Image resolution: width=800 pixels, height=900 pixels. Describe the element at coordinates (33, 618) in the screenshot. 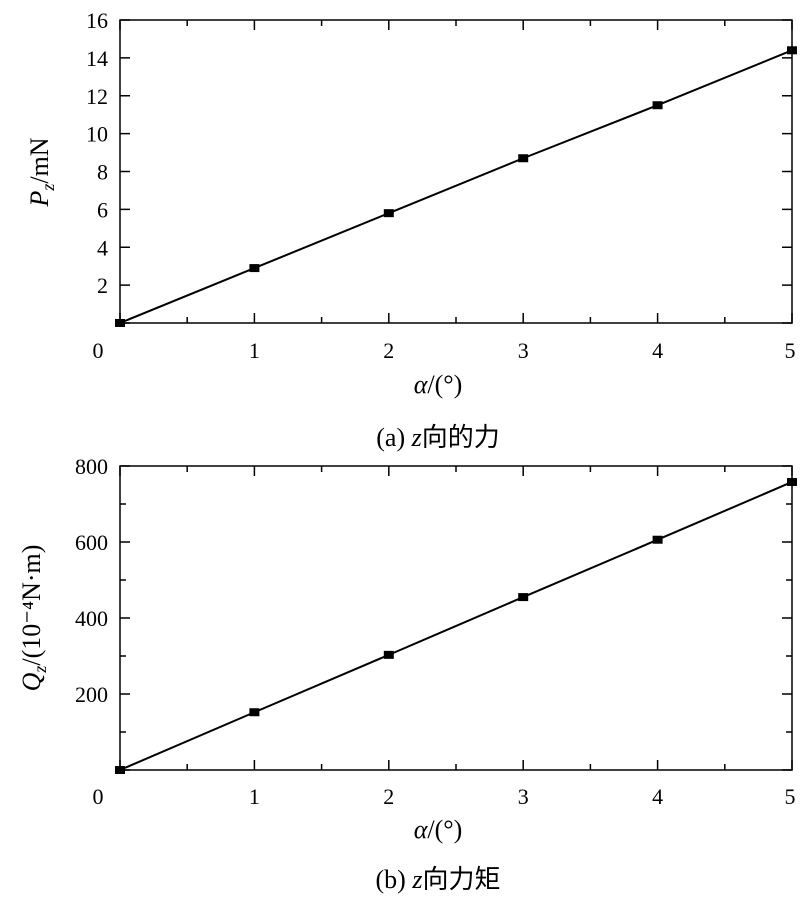

I see `y-axis-title-b: Qz/(10⁻⁴N·m)` at that location.